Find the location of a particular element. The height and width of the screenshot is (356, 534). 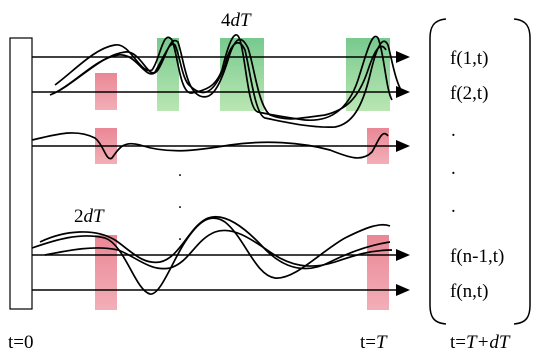

time-end-label: t=T is located at coordinates (374, 342).